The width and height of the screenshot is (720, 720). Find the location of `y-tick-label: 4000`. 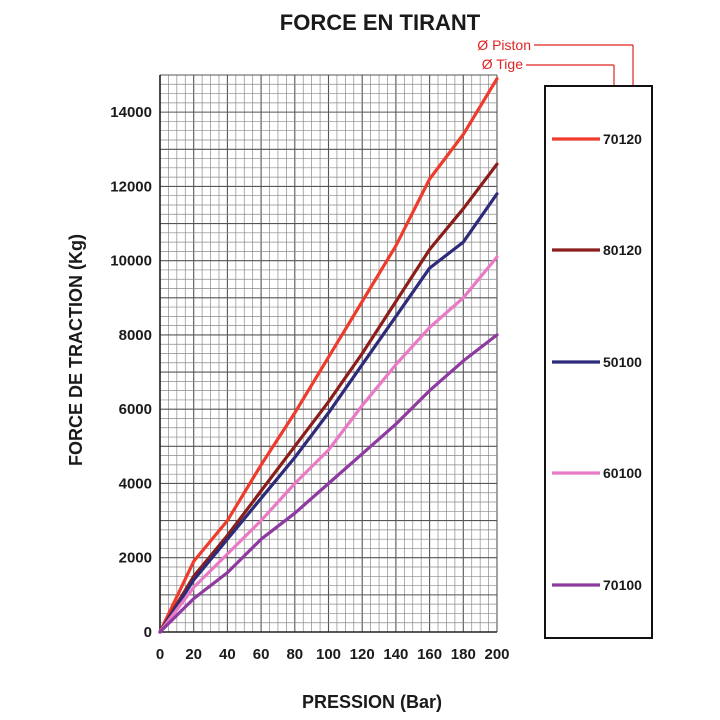

y-tick-label: 4000 is located at coordinates (135, 483).